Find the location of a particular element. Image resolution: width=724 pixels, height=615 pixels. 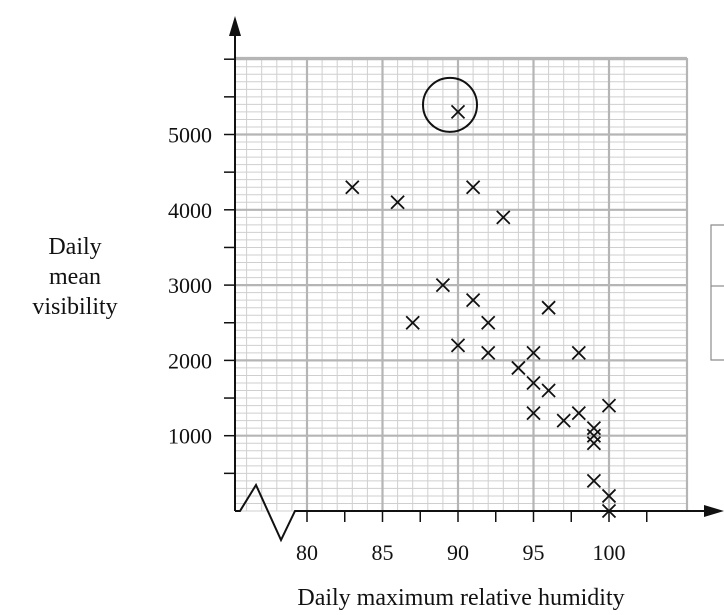

y-tick-label: 1000 is located at coordinates (190, 436).